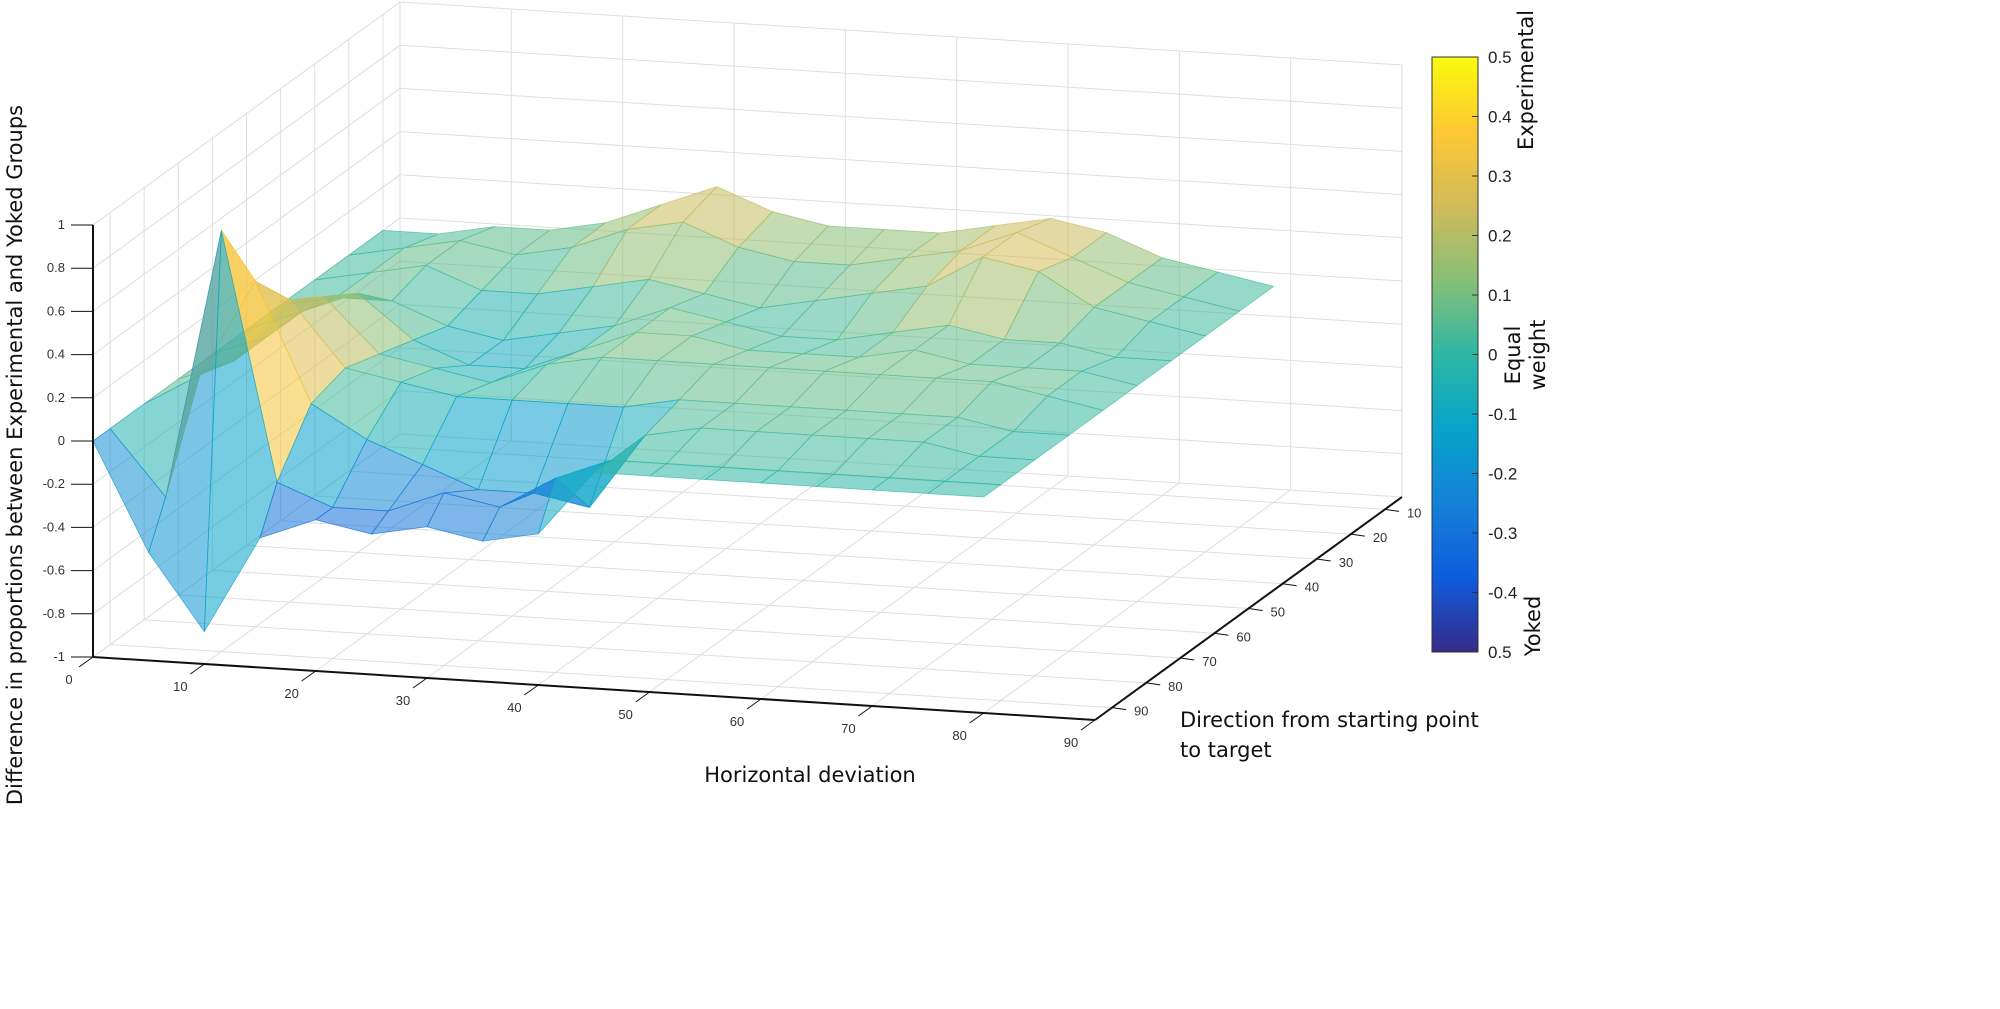  Describe the element at coordinates (964, 489) in the screenshot. I see `surface-patch` at that location.